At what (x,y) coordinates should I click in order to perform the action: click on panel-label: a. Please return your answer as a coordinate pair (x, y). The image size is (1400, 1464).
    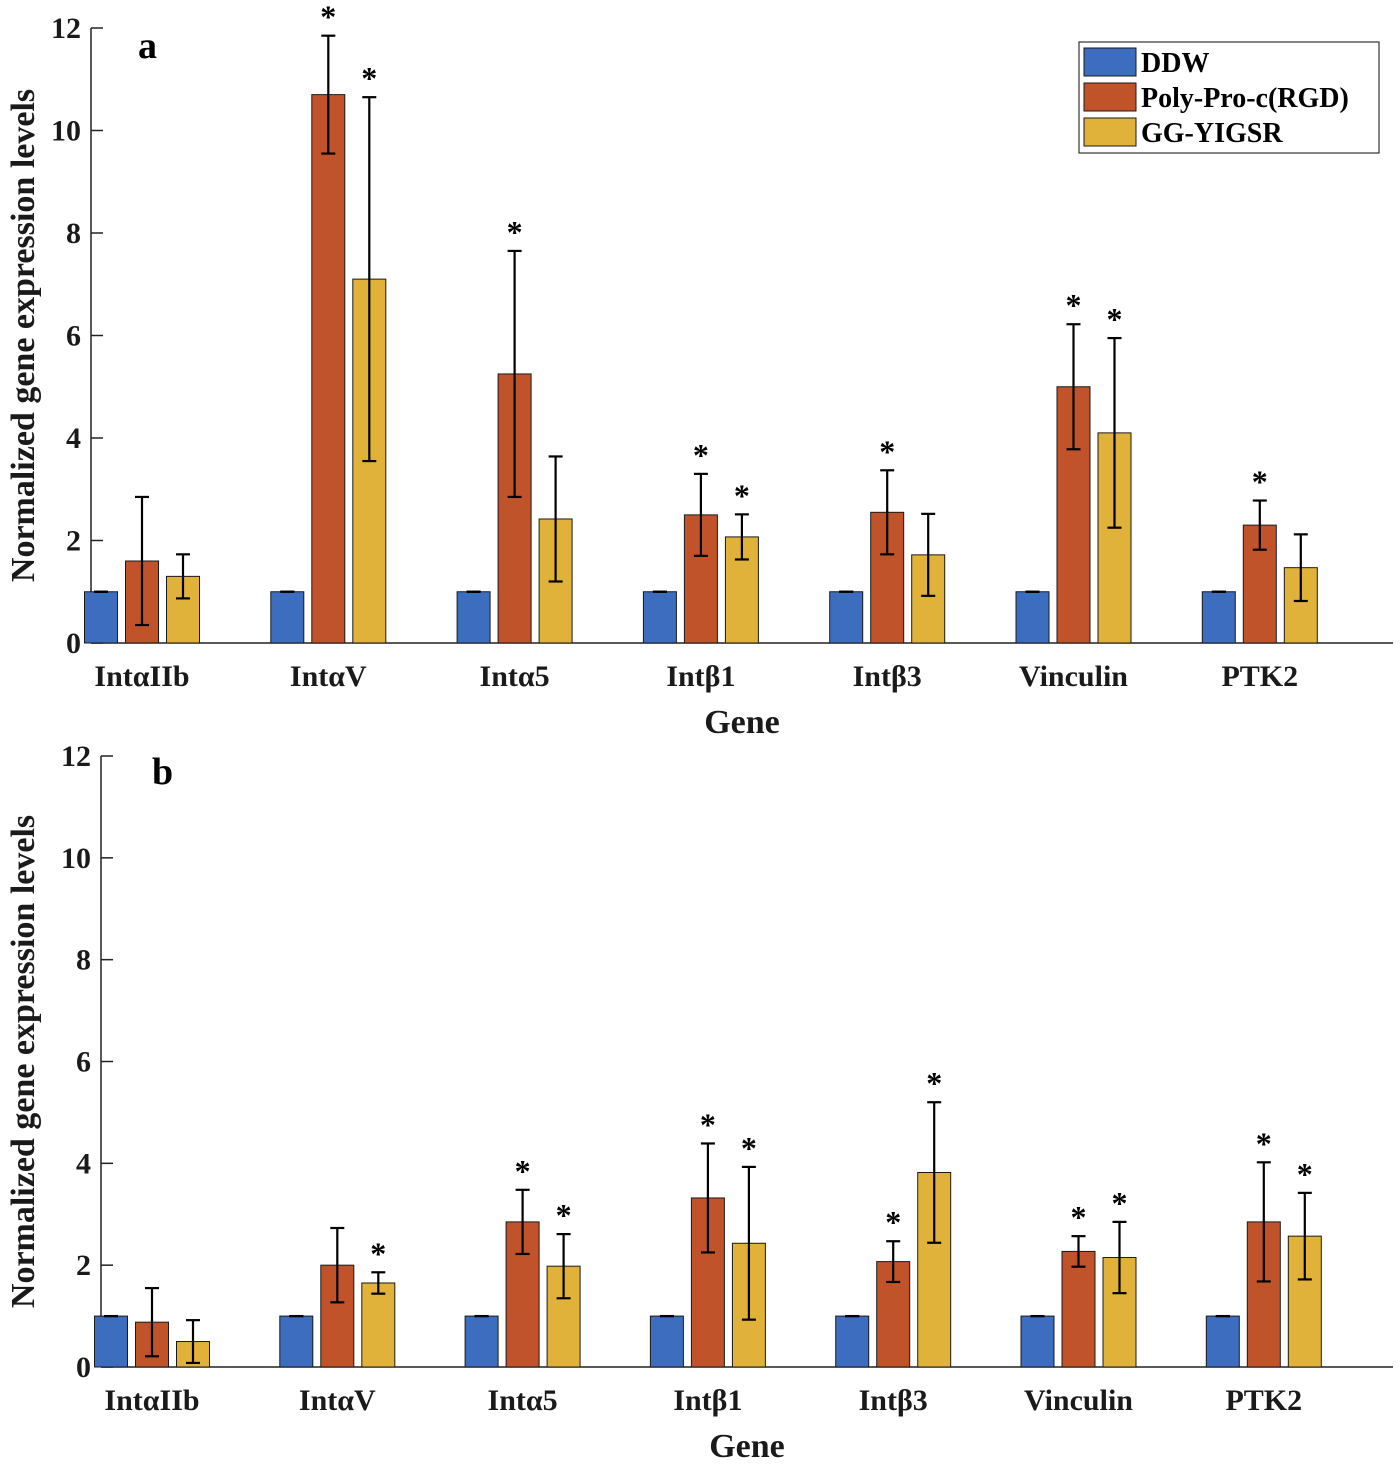
    Looking at the image, I should click on (147, 46).